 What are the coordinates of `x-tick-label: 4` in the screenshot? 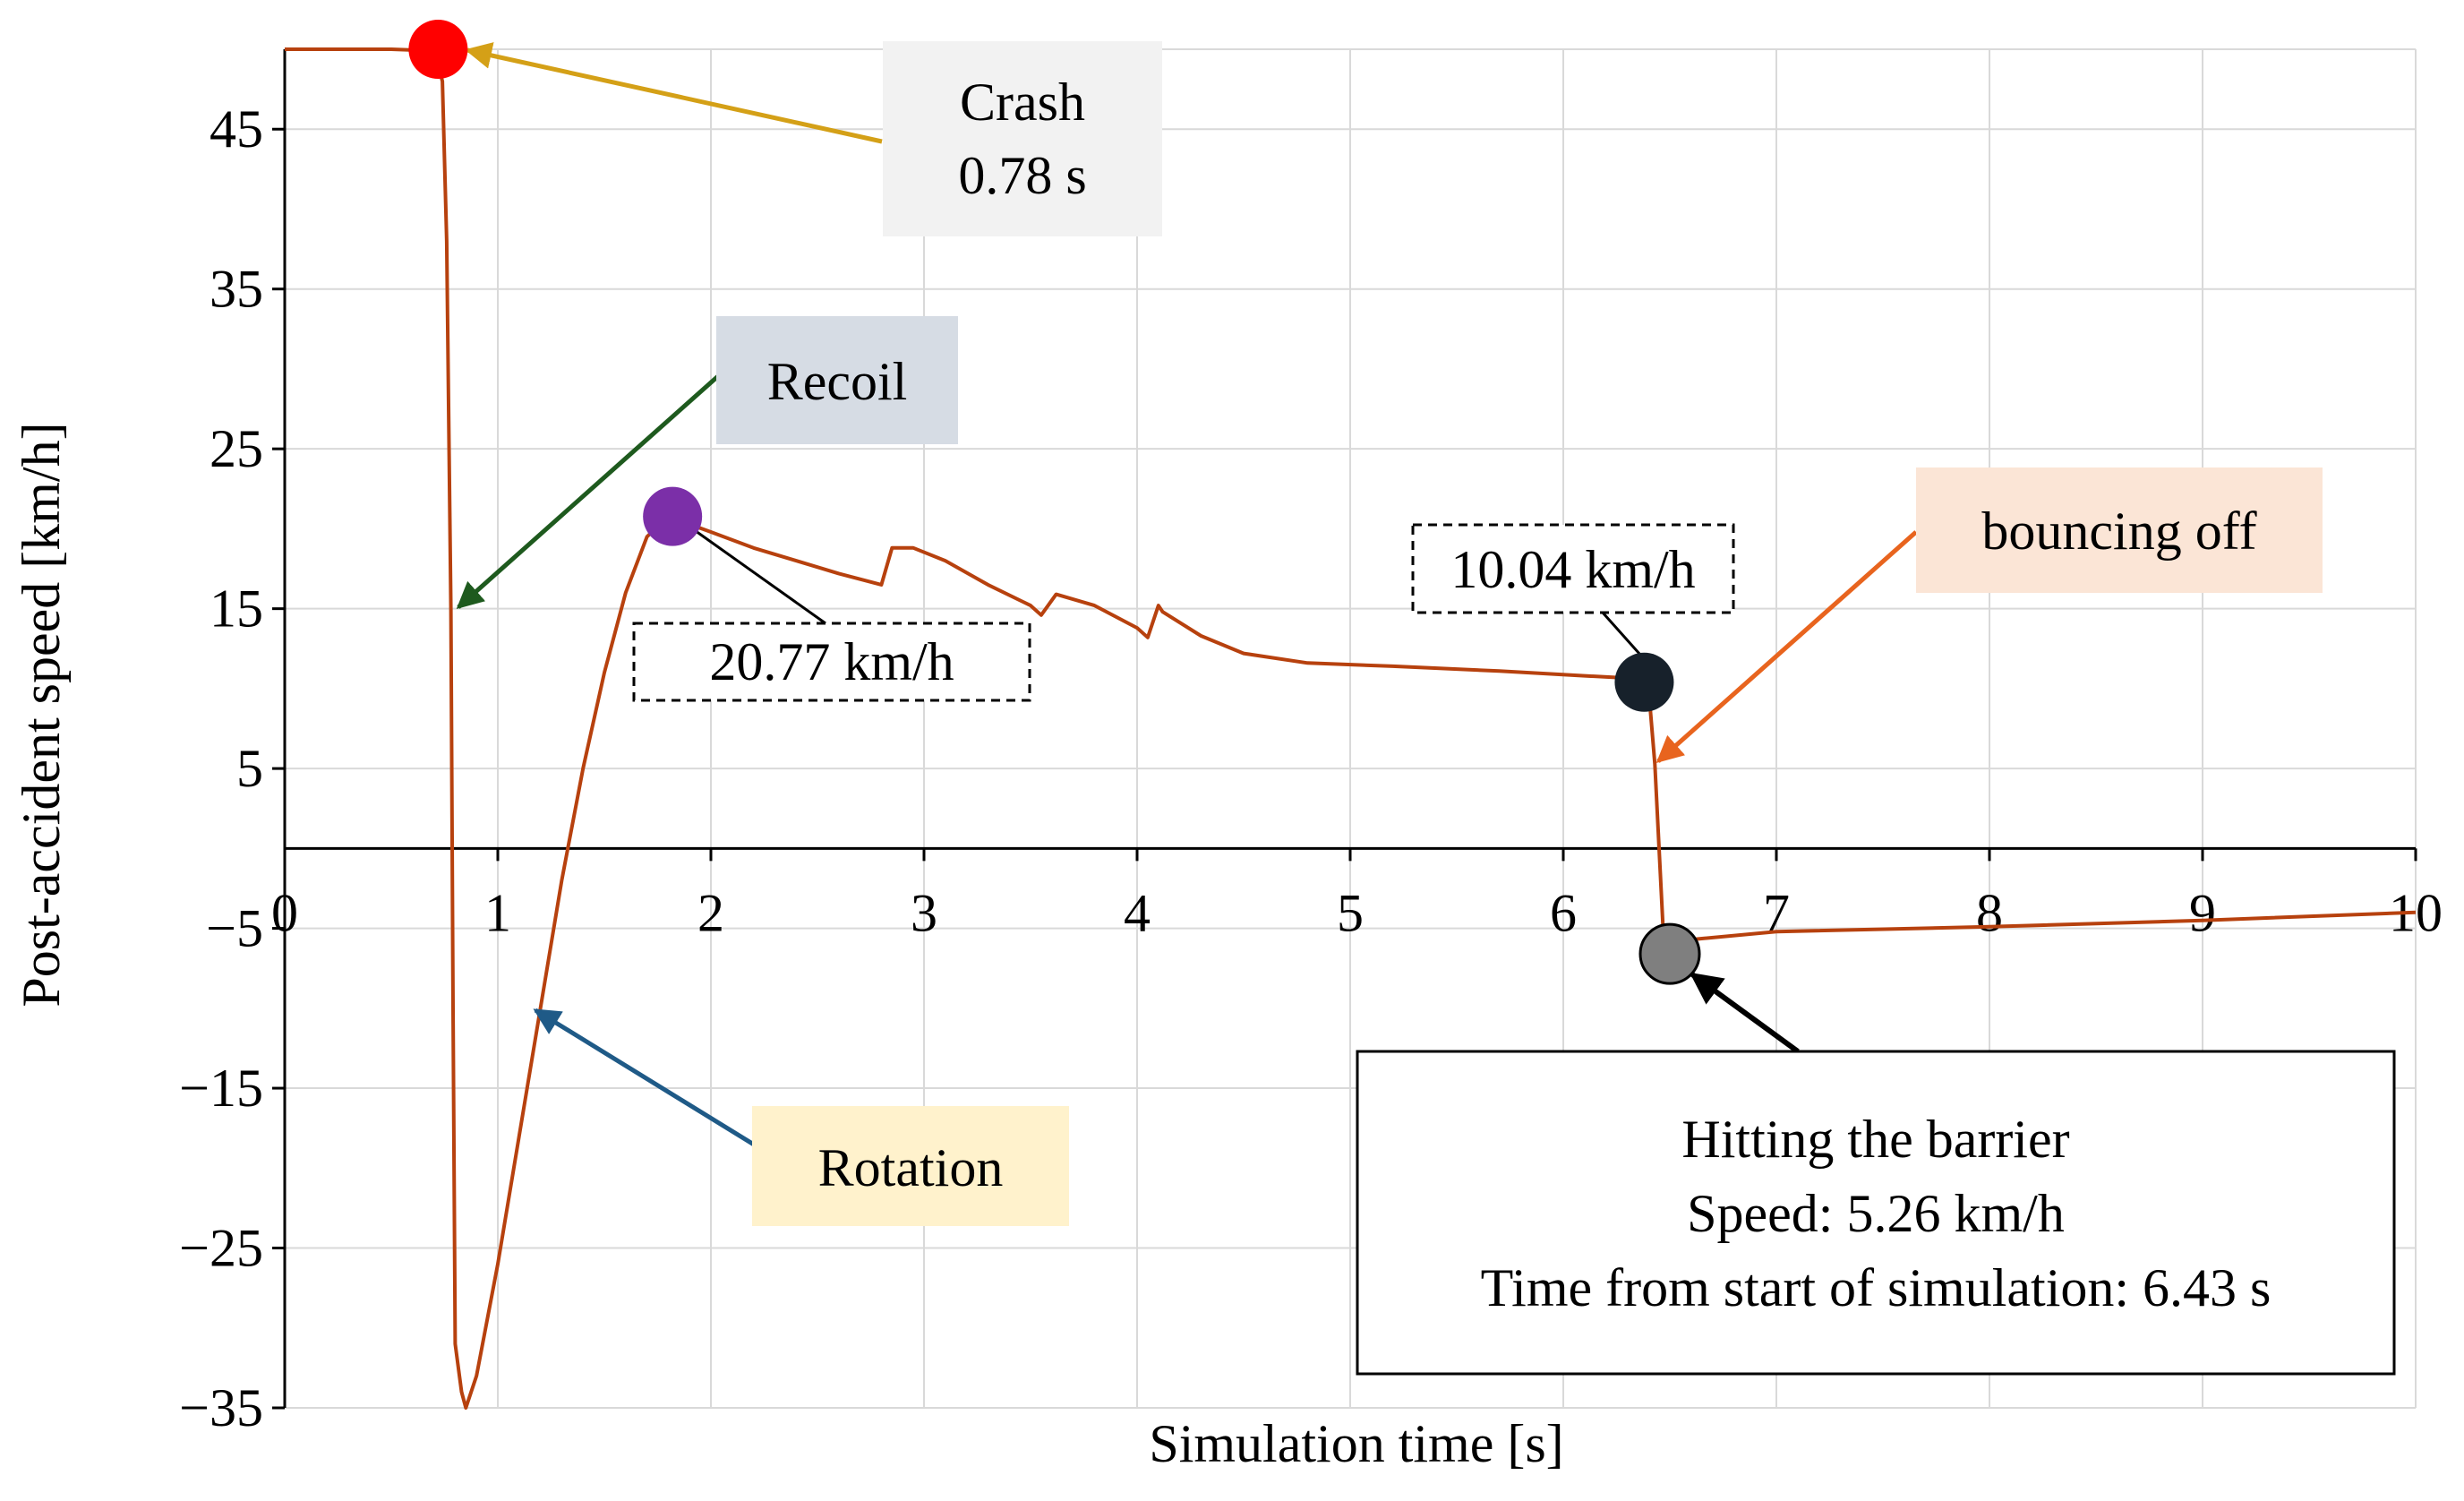 It's located at (1137, 913).